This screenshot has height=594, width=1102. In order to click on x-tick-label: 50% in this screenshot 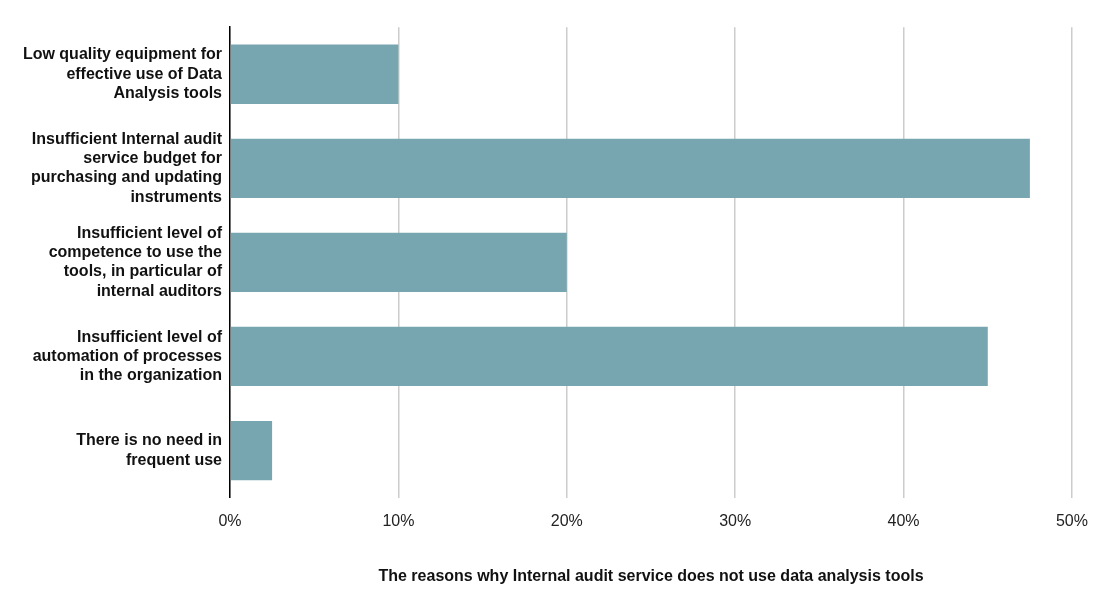, I will do `click(1071, 520)`.